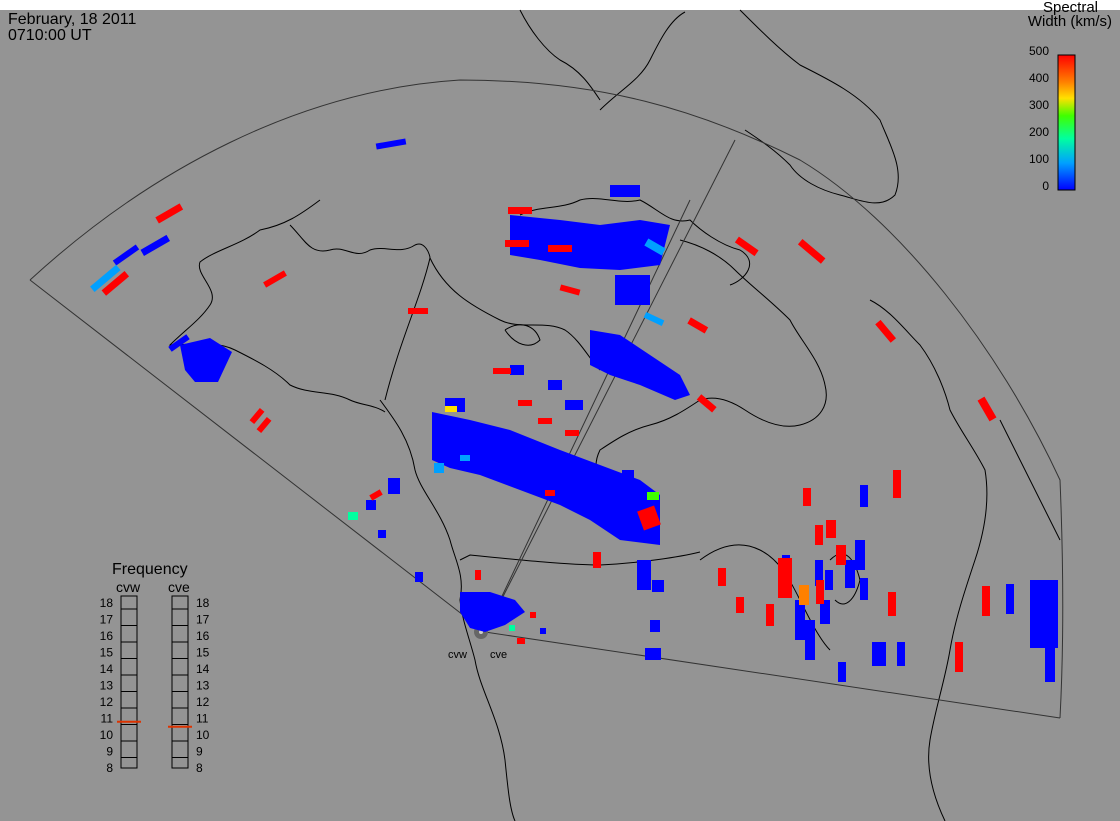  Describe the element at coordinates (203, 603) in the screenshot. I see `frequency-tick-cve: 18` at that location.